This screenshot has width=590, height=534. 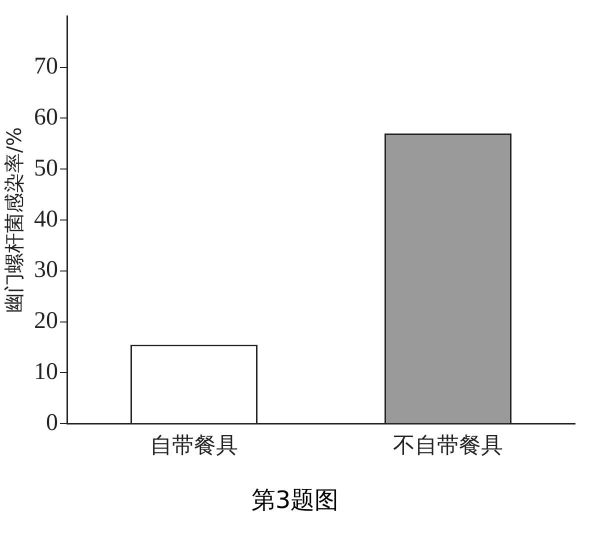 I want to click on y-axis-title: 幽门螺杆菌感染率/%, so click(x=14, y=220).